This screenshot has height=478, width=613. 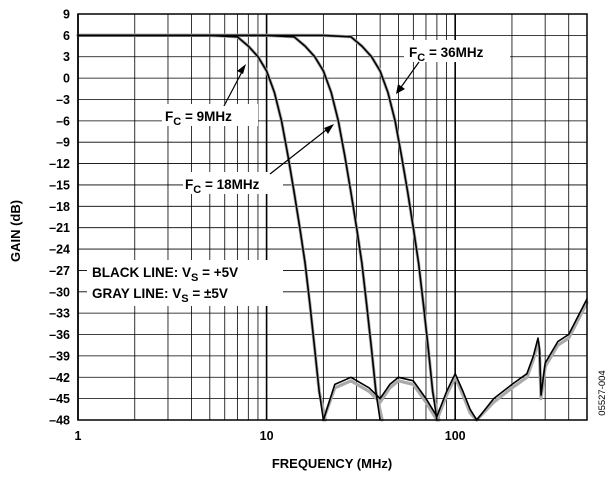 I want to click on annotation-fc-18mhz-sub: C, so click(x=197, y=190).